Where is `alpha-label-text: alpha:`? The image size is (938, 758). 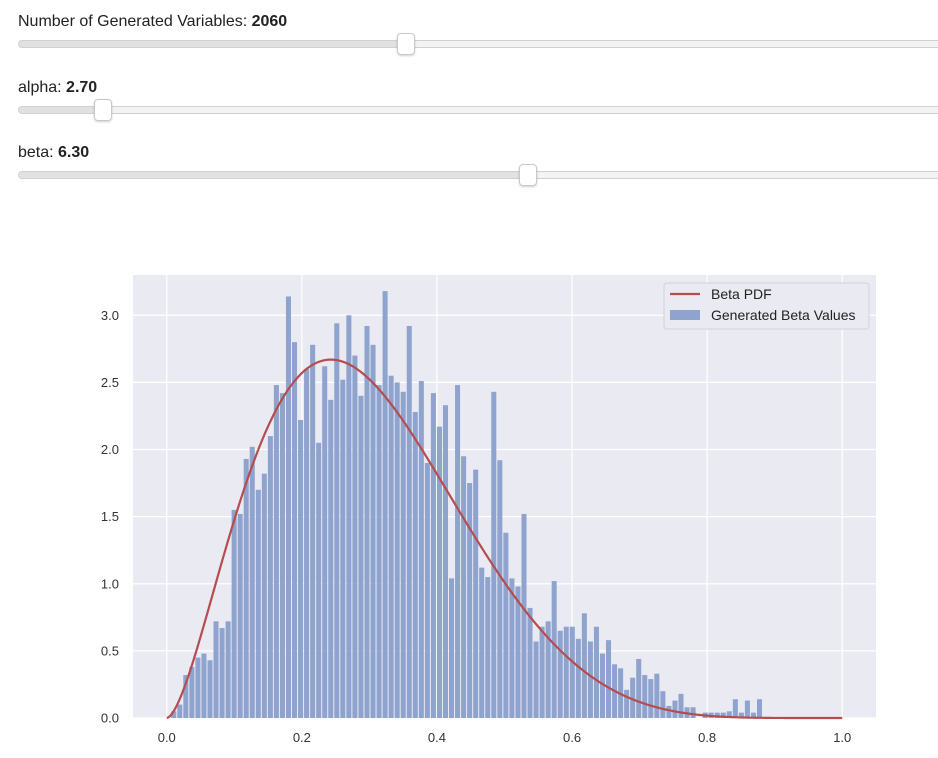
alpha-label-text: alpha: is located at coordinates (42, 87).